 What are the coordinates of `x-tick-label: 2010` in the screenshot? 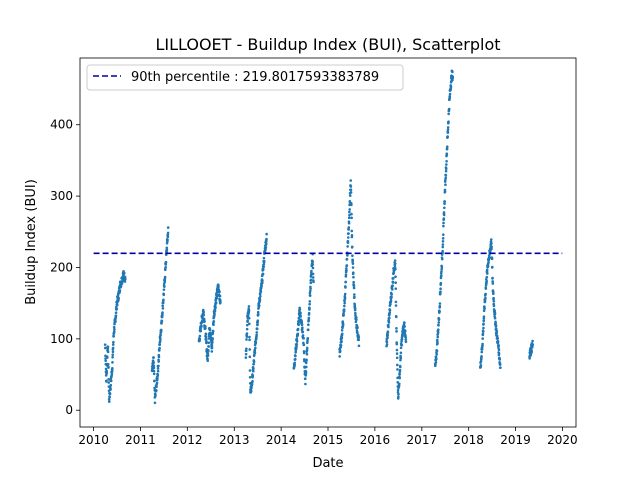 It's located at (93, 440).